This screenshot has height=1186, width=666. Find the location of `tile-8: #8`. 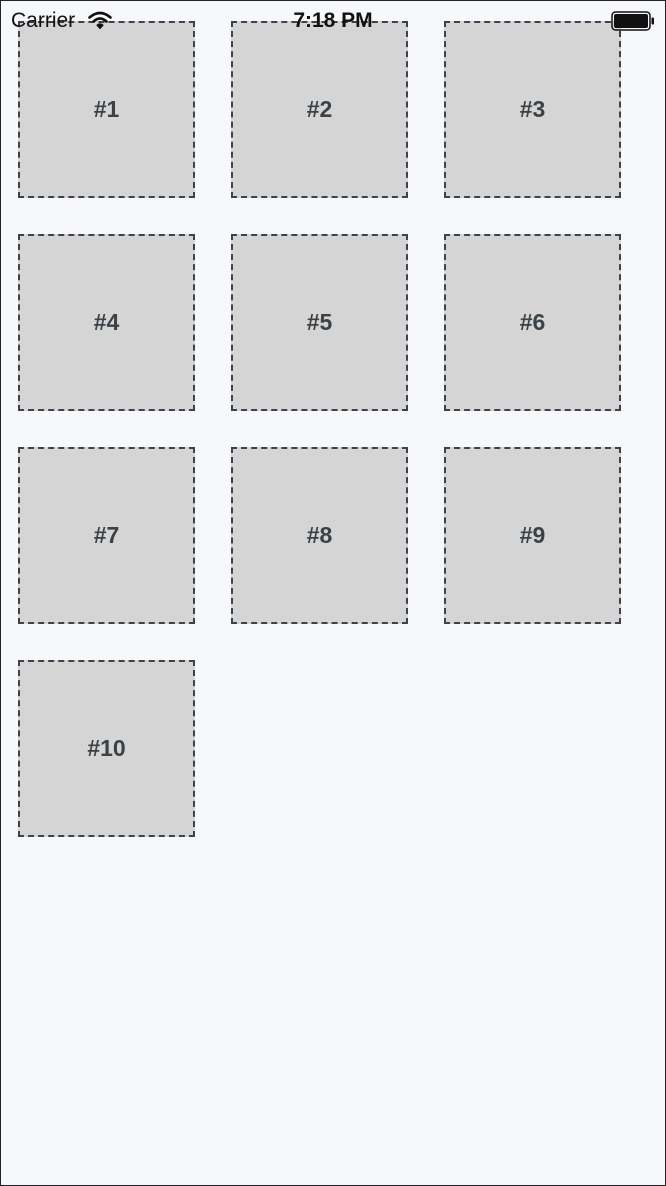

tile-8: #8 is located at coordinates (319, 535).